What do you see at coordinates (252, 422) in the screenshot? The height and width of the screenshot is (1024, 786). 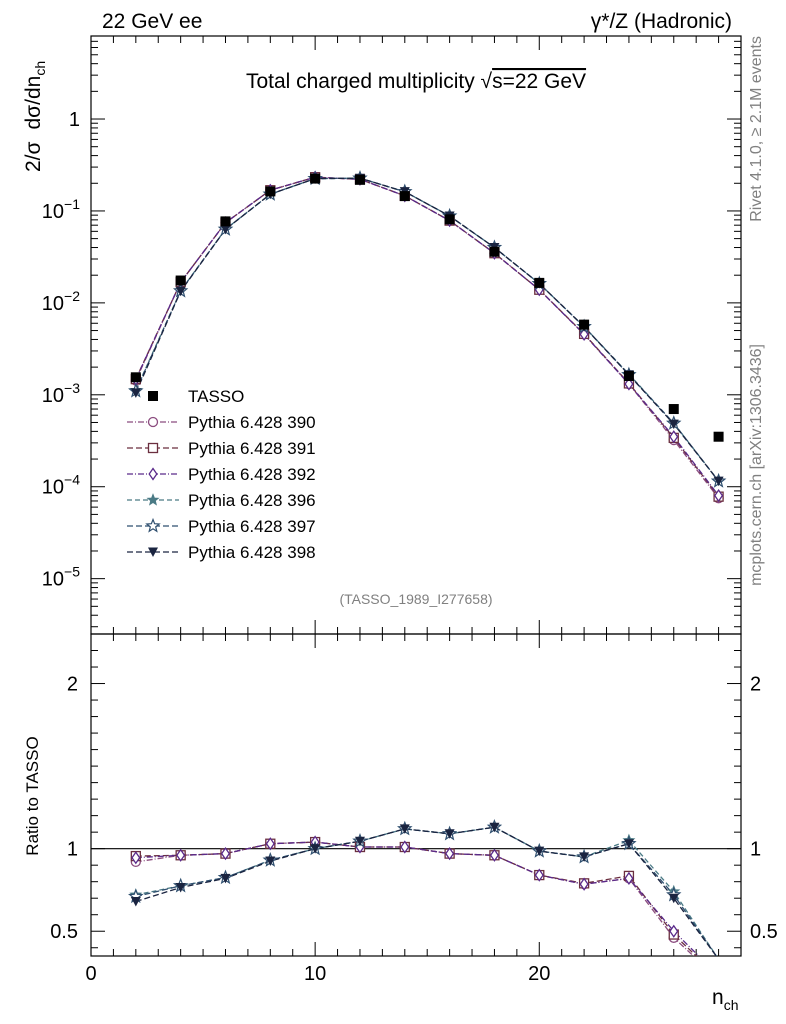 I see `legend-label: Pythia 6.428 390` at bounding box center [252, 422].